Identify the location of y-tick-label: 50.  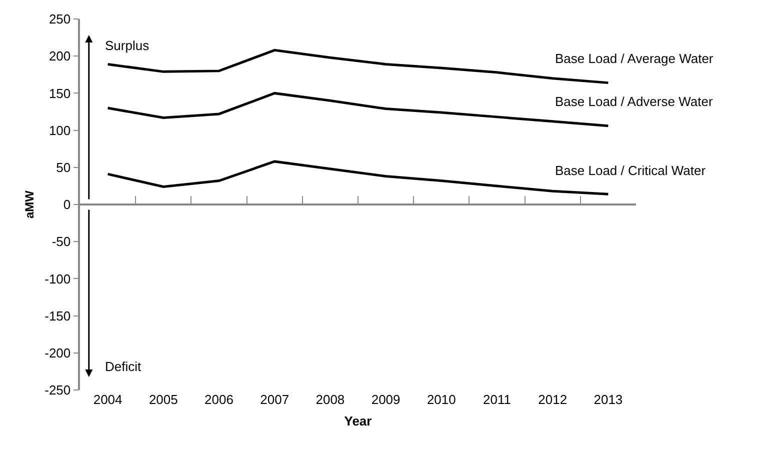
(63, 167).